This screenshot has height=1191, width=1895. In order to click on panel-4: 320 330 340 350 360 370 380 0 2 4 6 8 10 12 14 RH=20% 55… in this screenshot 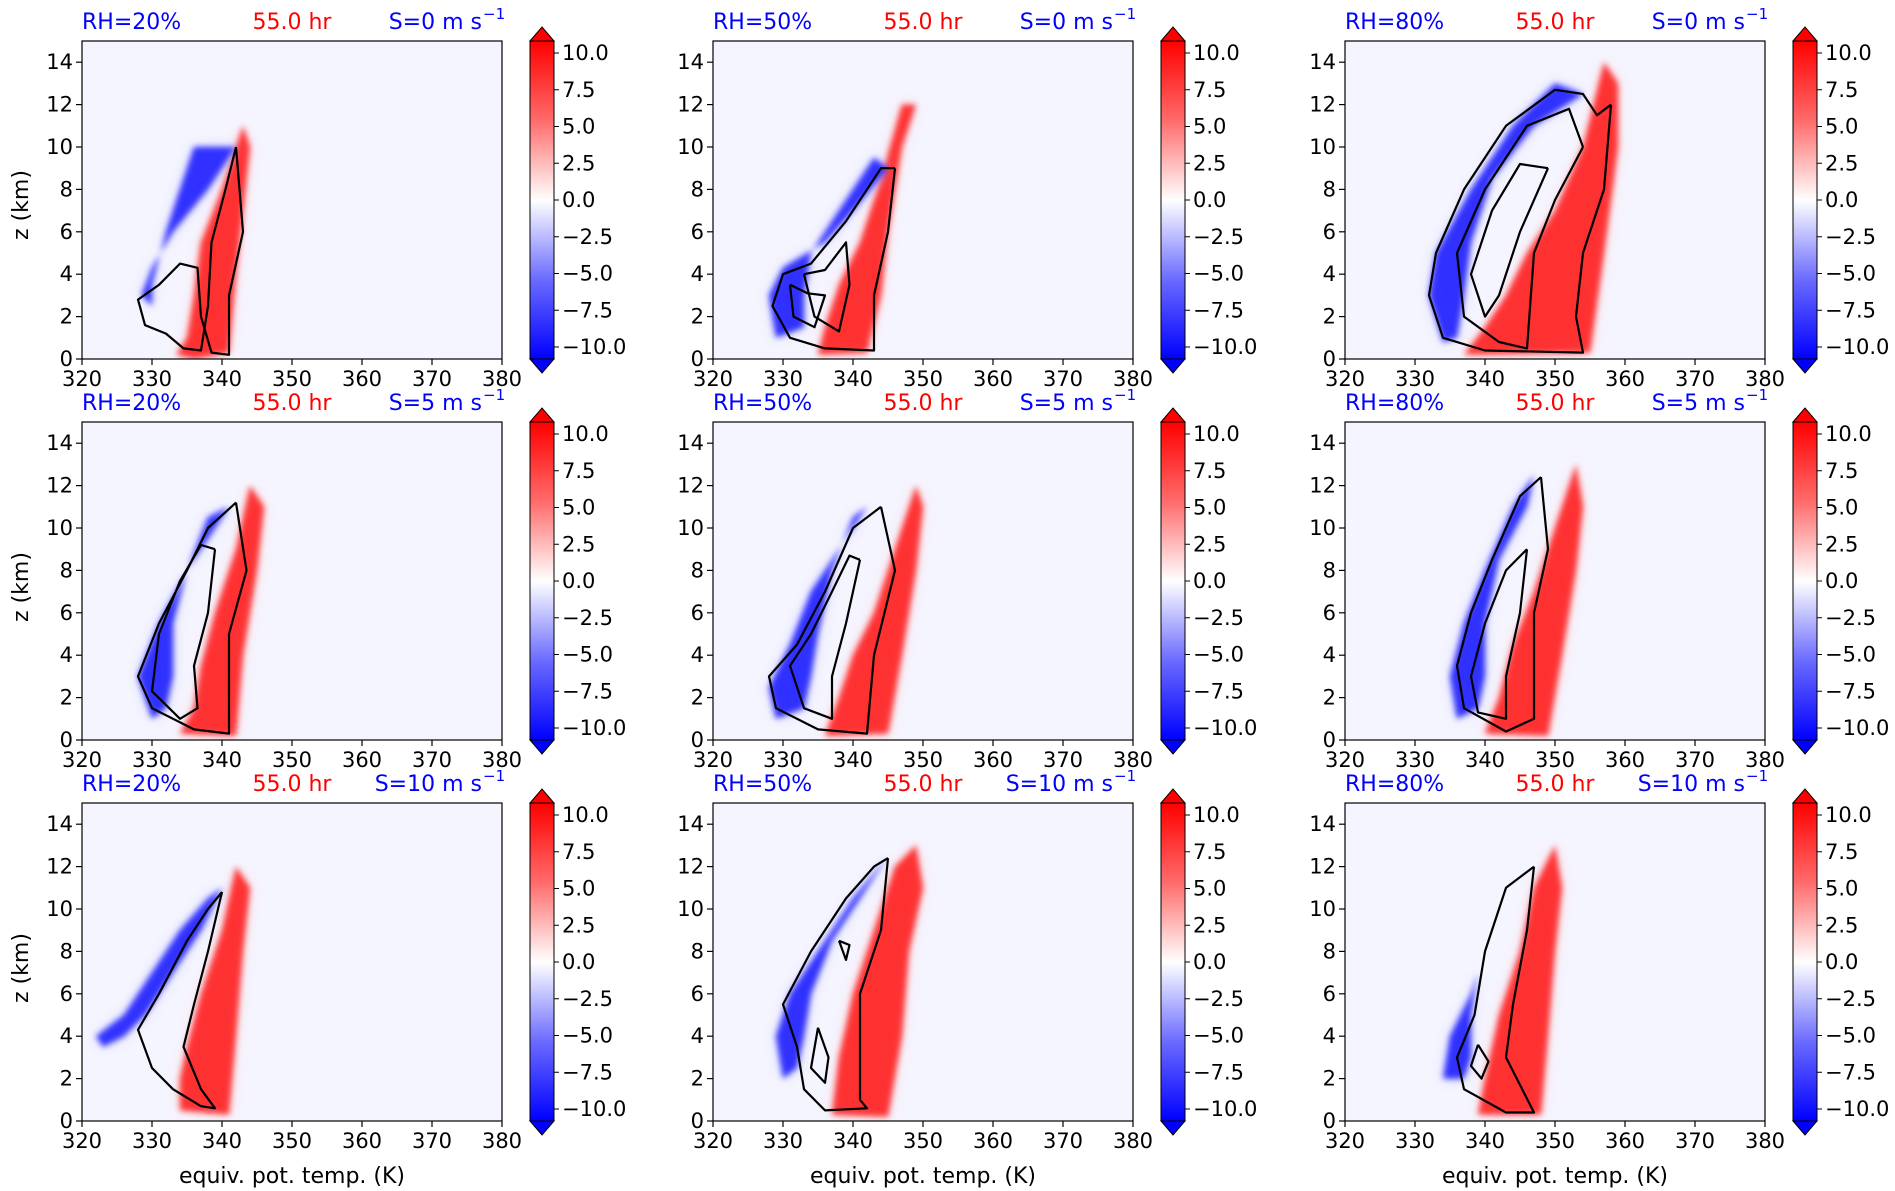, I will do `click(336, 579)`.